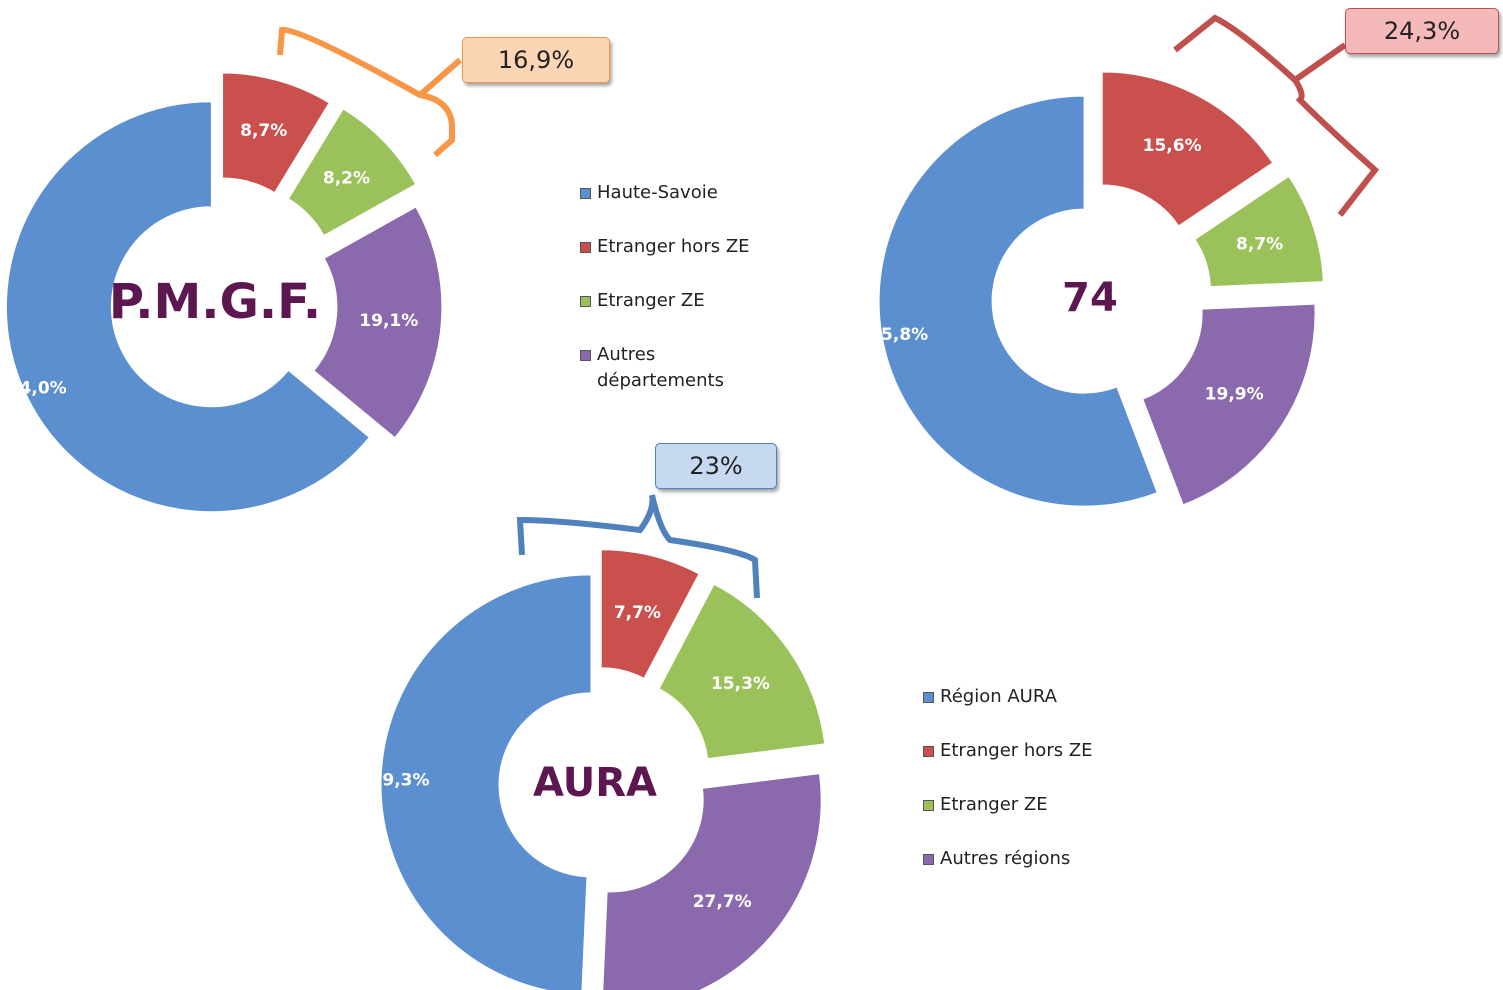 The height and width of the screenshot is (990, 1503). I want to click on value-label: 15,3%, so click(740, 684).